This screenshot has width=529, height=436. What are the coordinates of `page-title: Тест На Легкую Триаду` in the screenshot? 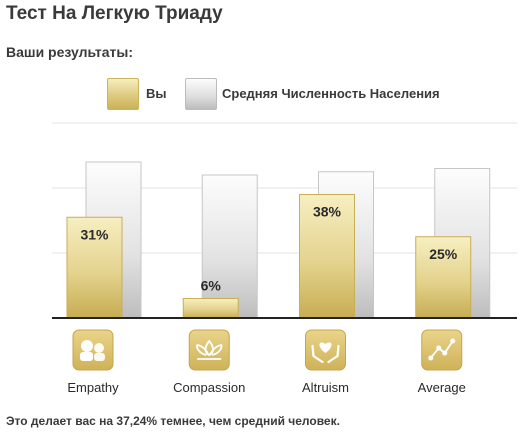 It's located at (114, 13).